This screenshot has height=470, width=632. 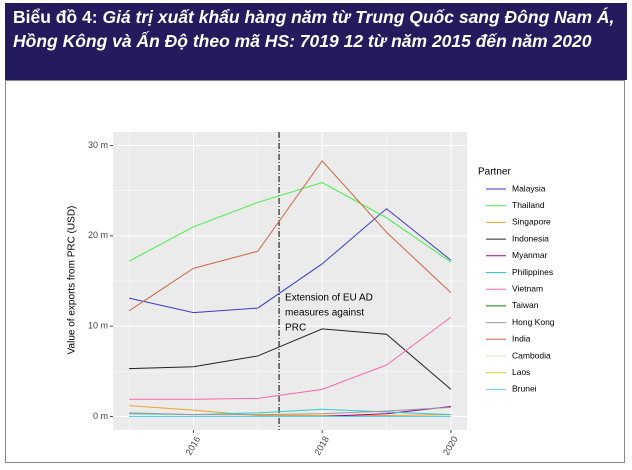 I want to click on legend-label: Hong Kong, so click(x=533, y=322).